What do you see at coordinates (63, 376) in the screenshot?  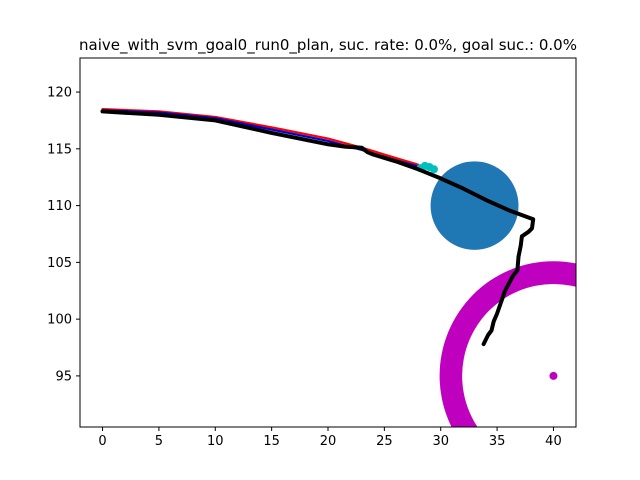 I see `y-tick-label: 95` at bounding box center [63, 376].